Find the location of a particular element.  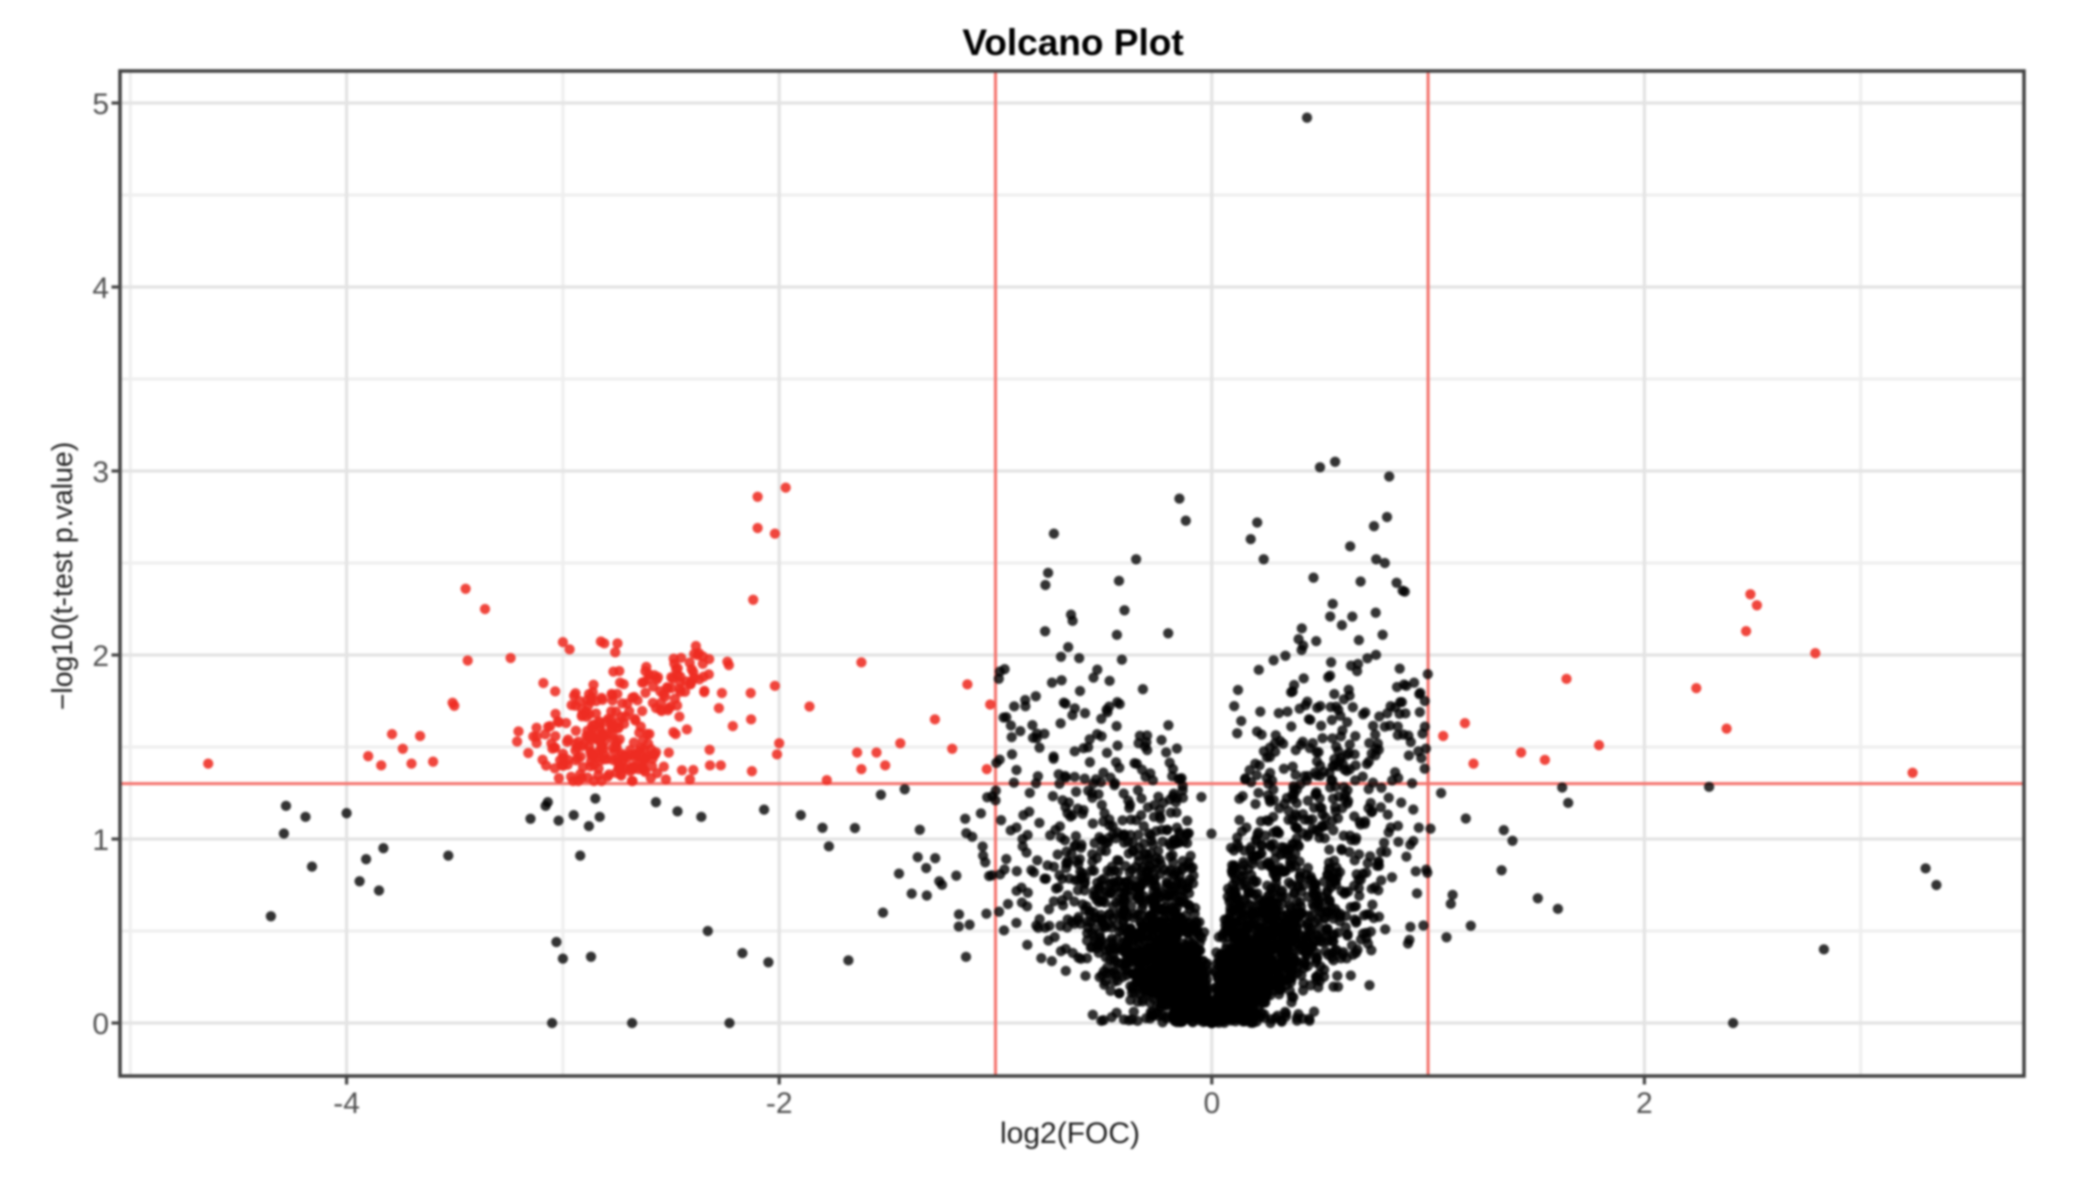

svg-text: 5 is located at coordinates (100, 104).